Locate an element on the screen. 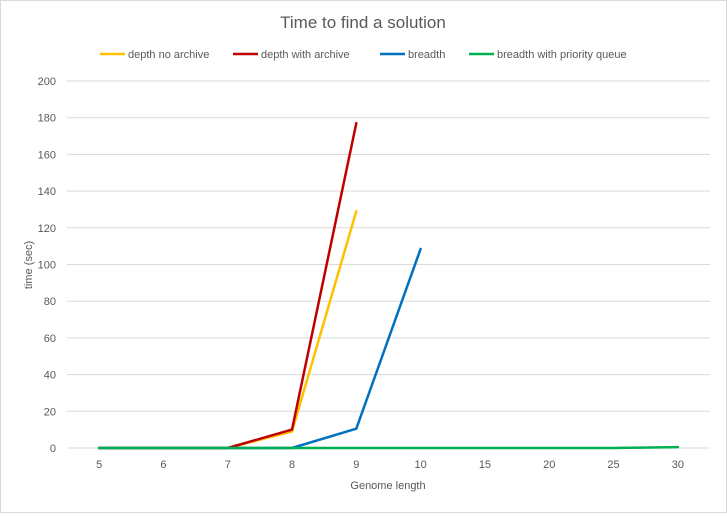  y-axis-ticks: 0 20 40 60 80 100 120 140 160 180 200 is located at coordinates (47, 265).